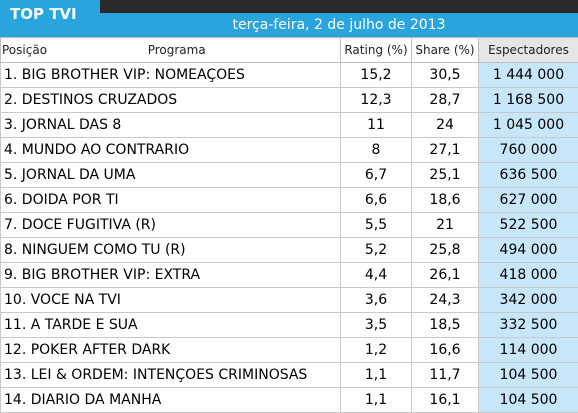 The width and height of the screenshot is (578, 413). What do you see at coordinates (445, 400) in the screenshot?
I see `share-cell: 16,1` at bounding box center [445, 400].